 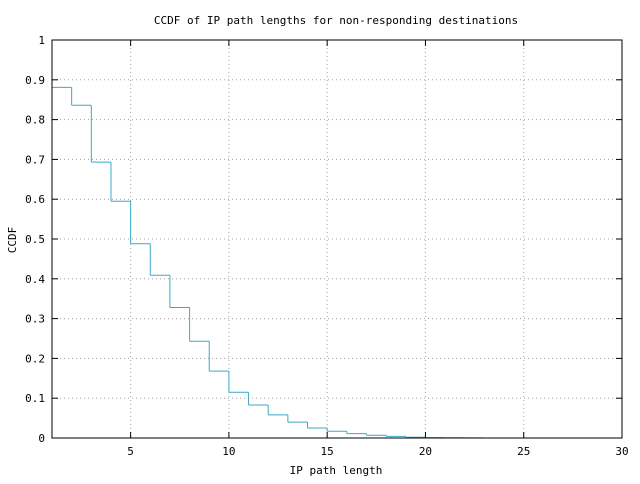 I want to click on y-tick-label: 0.1, so click(x=35, y=398).